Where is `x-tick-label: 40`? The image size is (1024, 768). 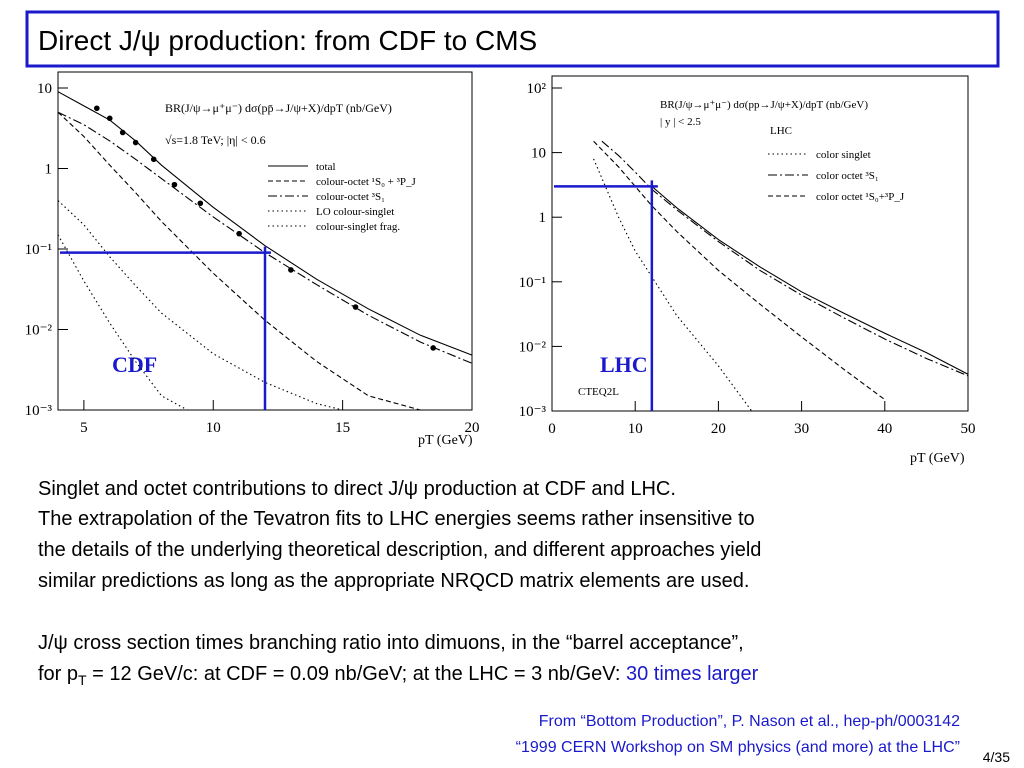 x-tick-label: 40 is located at coordinates (884, 429).